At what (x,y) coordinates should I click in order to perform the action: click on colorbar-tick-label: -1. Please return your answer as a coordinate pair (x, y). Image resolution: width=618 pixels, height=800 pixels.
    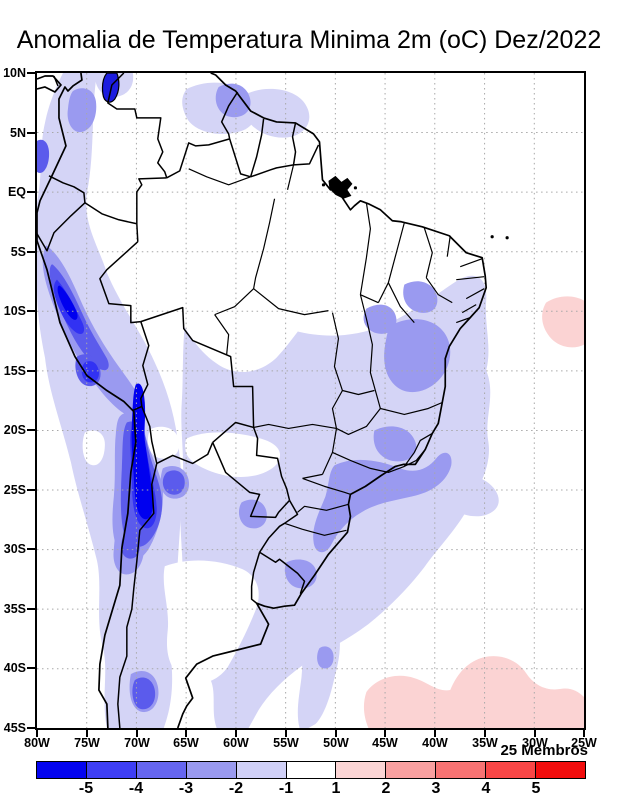
    Looking at the image, I should click on (286, 788).